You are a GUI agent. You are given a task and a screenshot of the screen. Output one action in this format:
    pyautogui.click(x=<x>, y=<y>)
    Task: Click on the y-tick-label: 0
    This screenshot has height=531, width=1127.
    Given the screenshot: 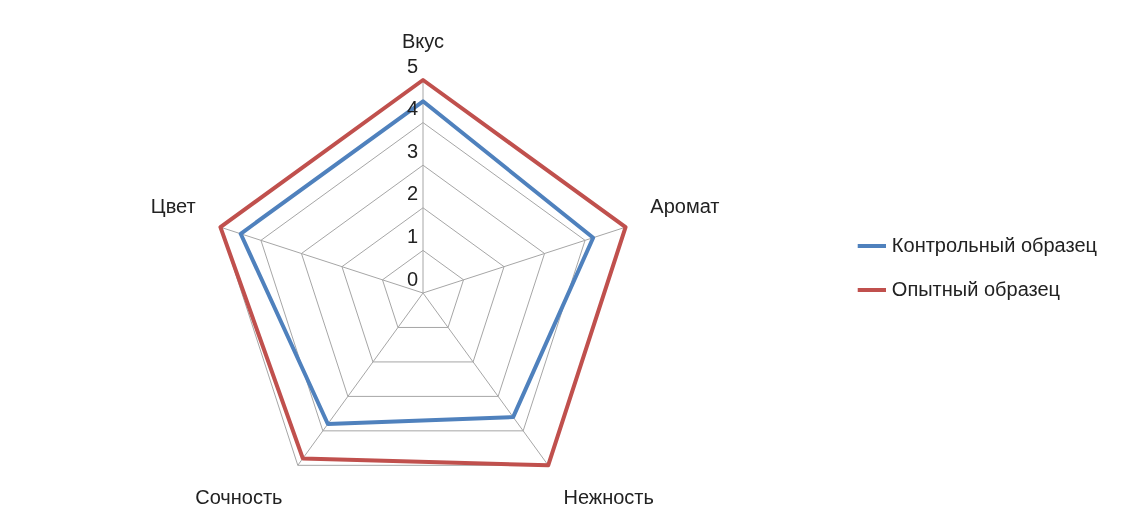 What is the action you would take?
    pyautogui.click(x=412, y=278)
    